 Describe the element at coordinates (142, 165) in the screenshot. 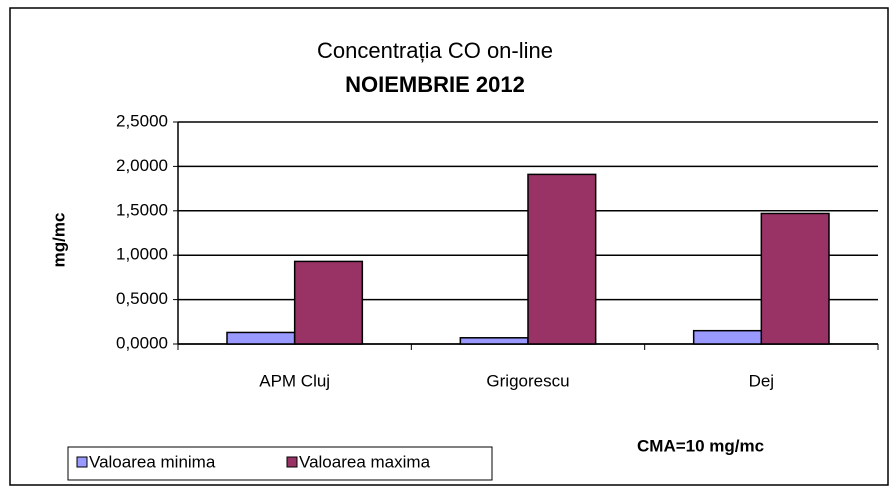

I see `y-tick-label: 2,0000` at that location.